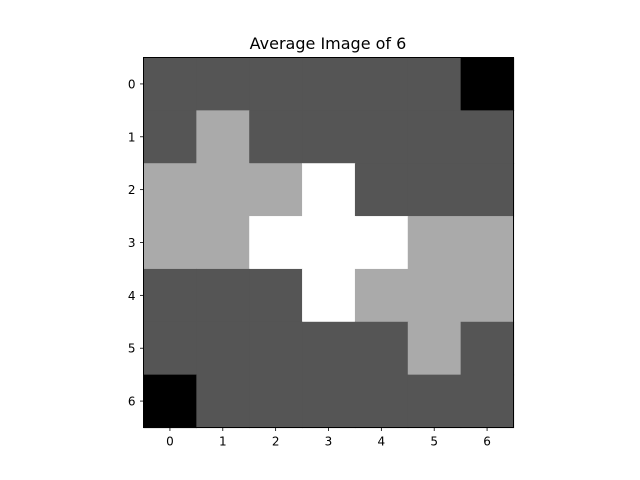 Image resolution: width=640 pixels, height=480 pixels. Describe the element at coordinates (329, 137) in the screenshot. I see `heatmap-cell-r1-c3` at that location.